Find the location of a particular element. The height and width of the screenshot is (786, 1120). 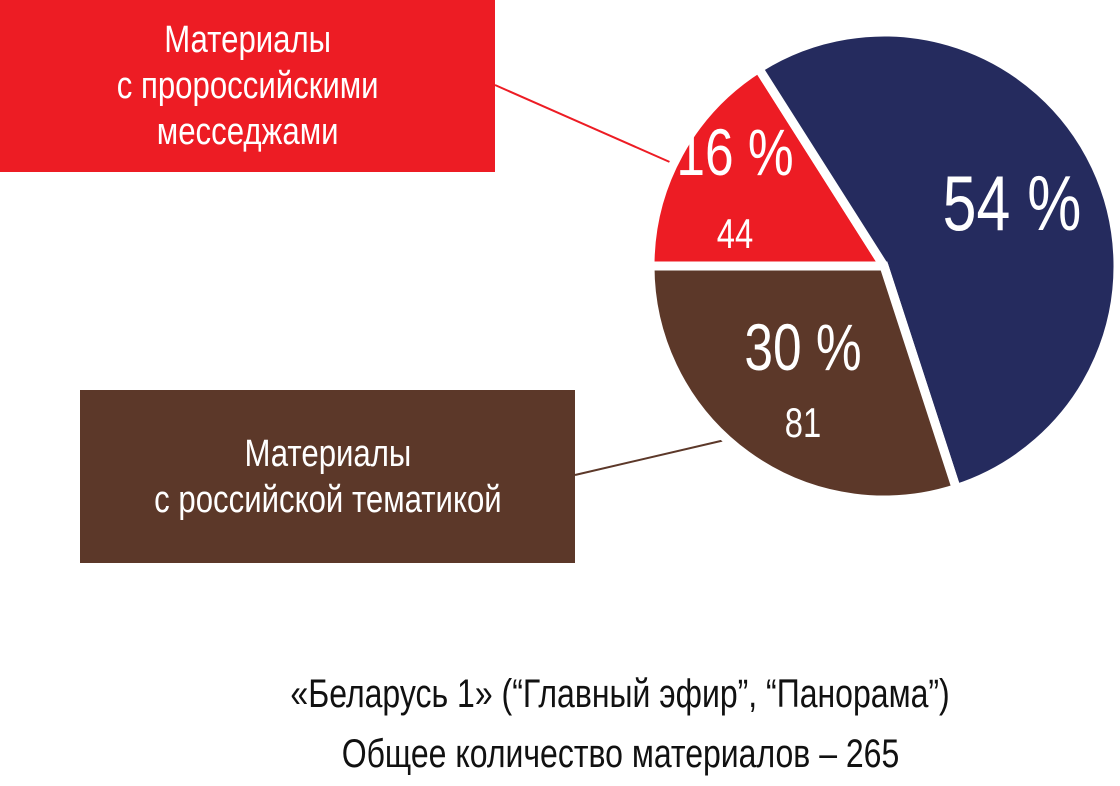

caption-line-2: Общее количество материалов – 265 is located at coordinates (620, 754).